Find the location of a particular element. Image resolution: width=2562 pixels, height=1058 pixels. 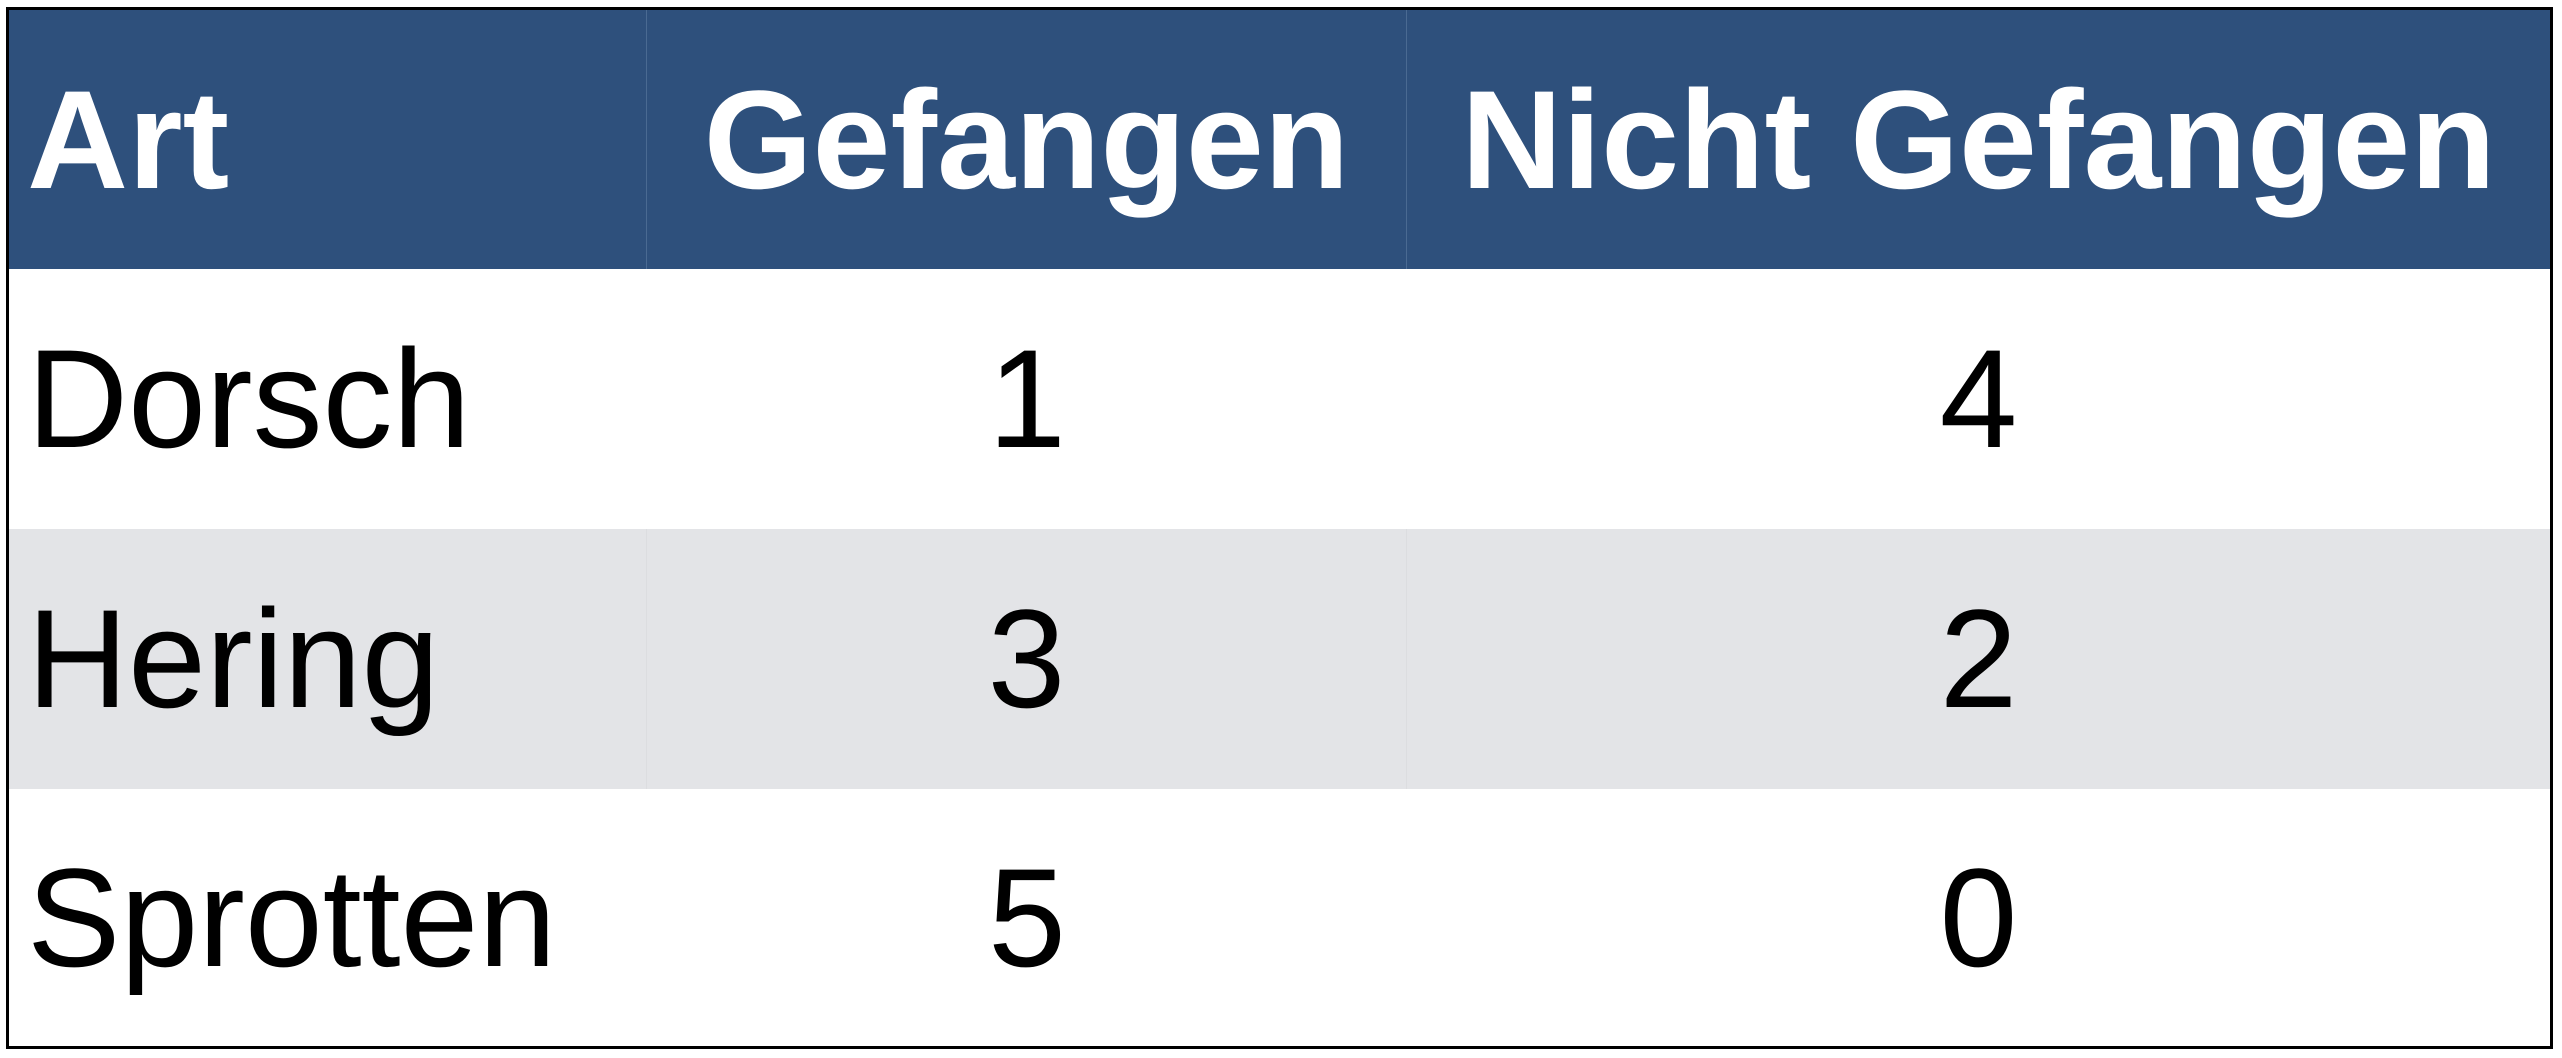

cell-nicht-gefangen: 2 is located at coordinates (1978, 658).